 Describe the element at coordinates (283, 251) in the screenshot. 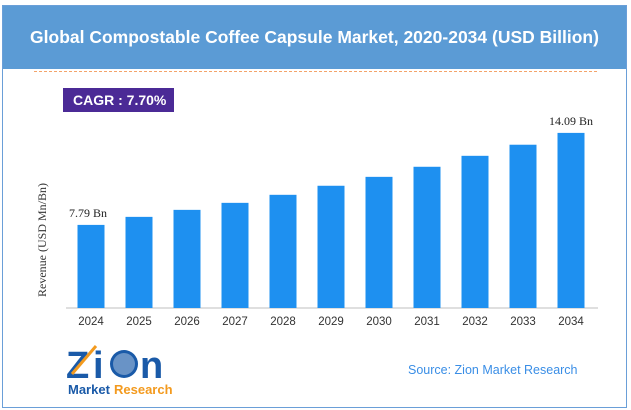

I see `bar-2028` at that location.